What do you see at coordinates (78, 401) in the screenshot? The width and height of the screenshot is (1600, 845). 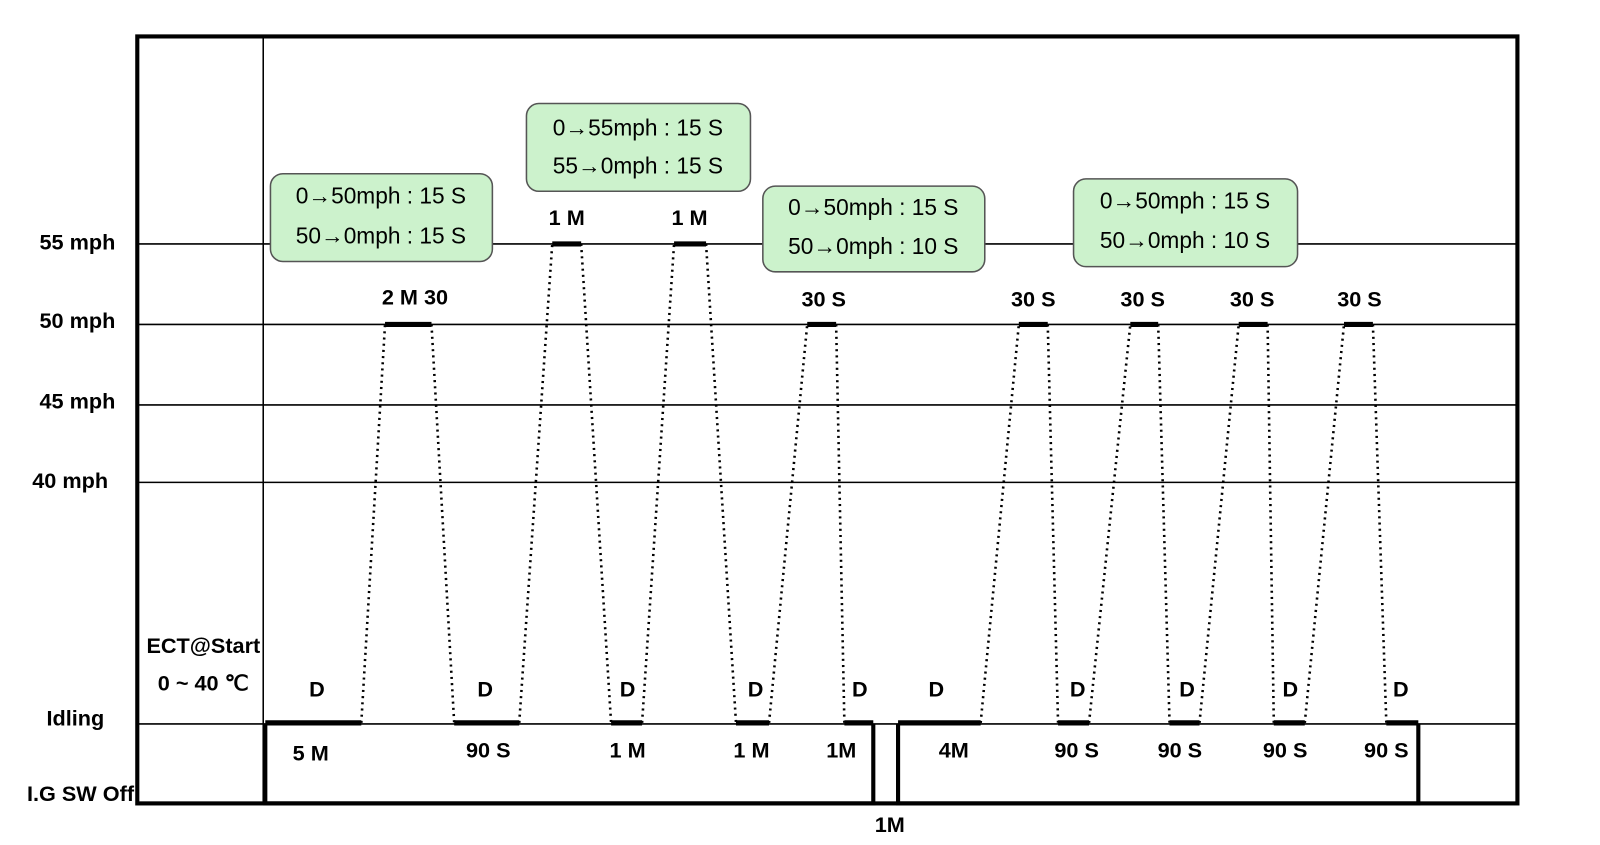 I see `level-label: 45 mph` at bounding box center [78, 401].